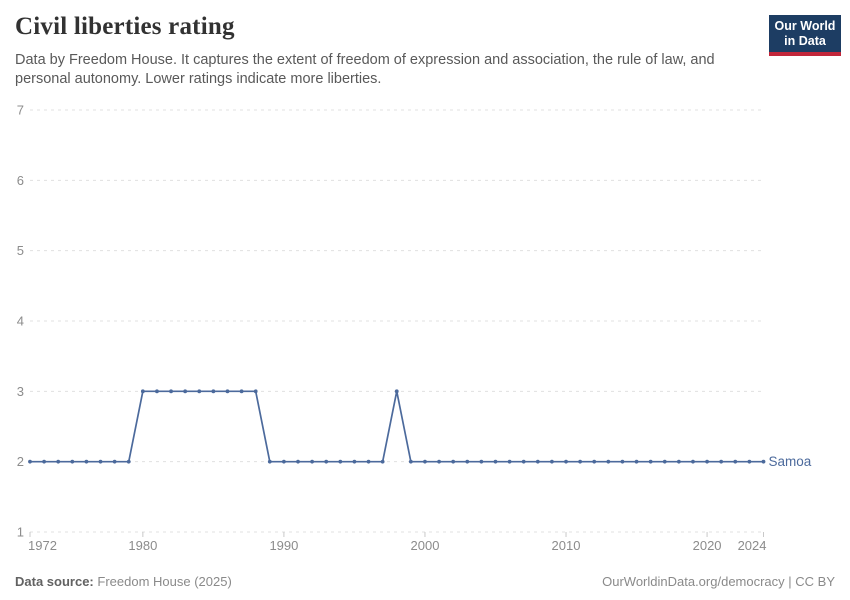 The width and height of the screenshot is (850, 600). I want to click on data-source-label: Data source:, so click(54, 581).